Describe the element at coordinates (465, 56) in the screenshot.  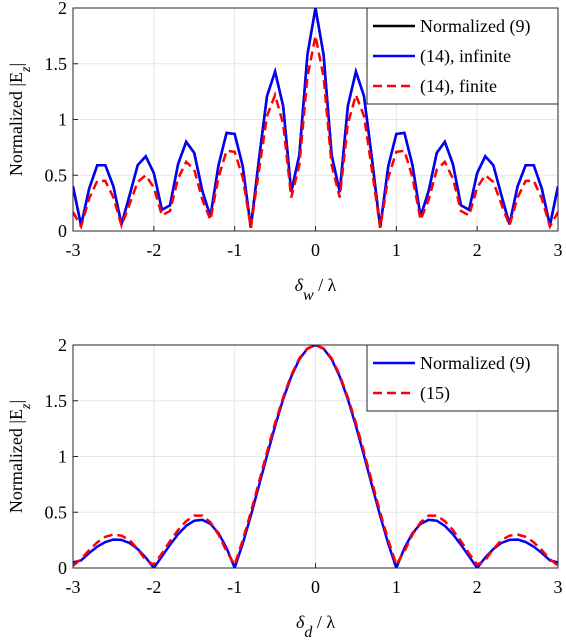
I see `legend-label: (14), infinite` at that location.